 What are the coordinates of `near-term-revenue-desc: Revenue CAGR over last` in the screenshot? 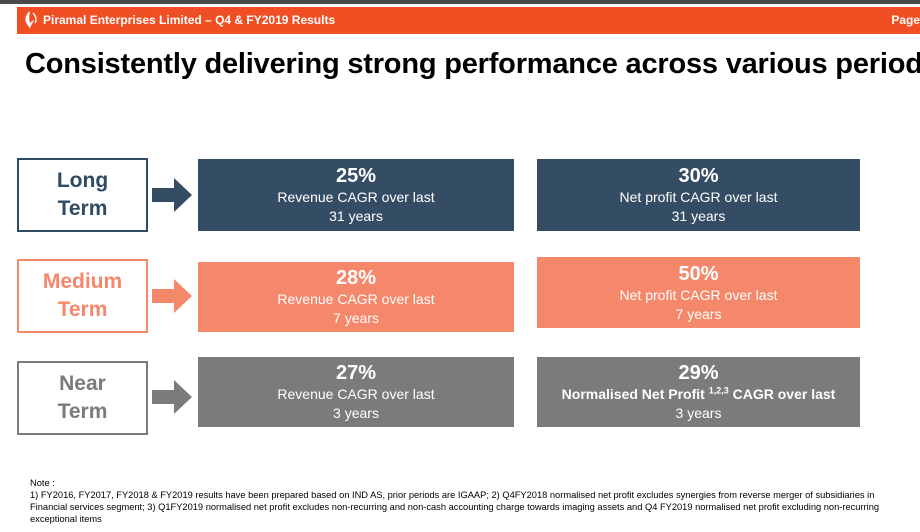 It's located at (356, 394).